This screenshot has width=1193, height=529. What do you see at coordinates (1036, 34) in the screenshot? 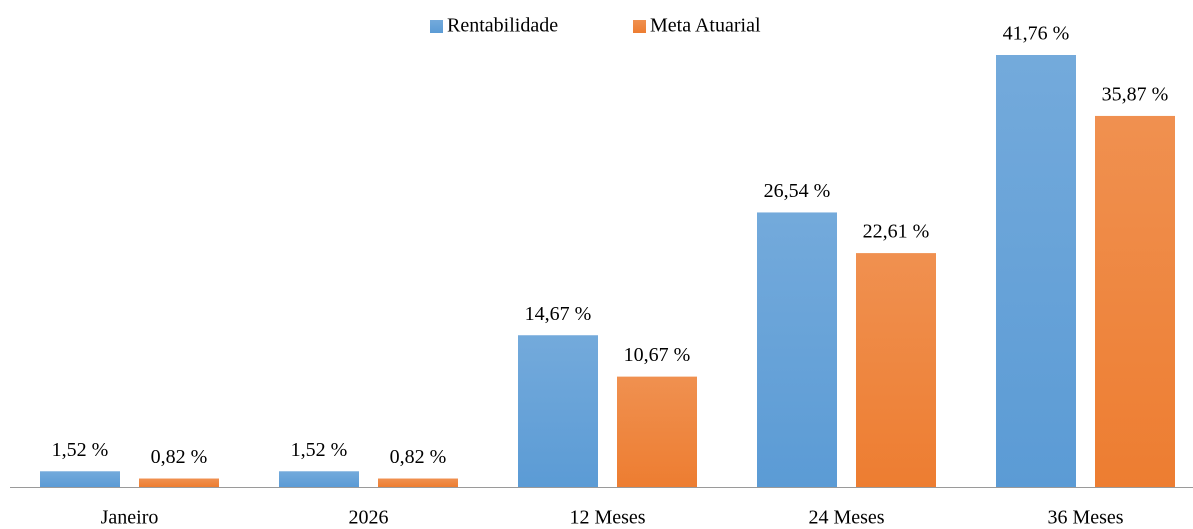
I see `data-label: 41,76 %` at bounding box center [1036, 34].